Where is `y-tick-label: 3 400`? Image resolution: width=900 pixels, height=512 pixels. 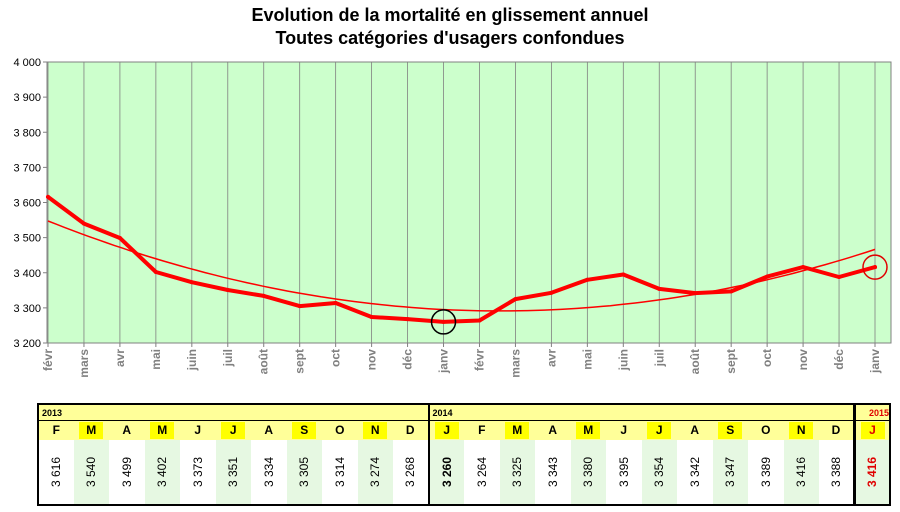
y-tick-label: 3 400 is located at coordinates (27, 274).